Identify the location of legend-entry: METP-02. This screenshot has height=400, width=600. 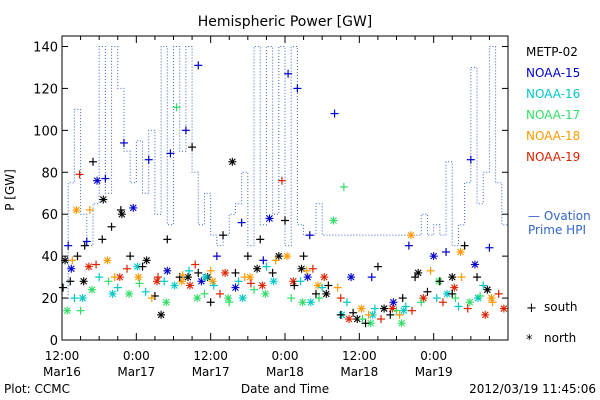
(552, 52).